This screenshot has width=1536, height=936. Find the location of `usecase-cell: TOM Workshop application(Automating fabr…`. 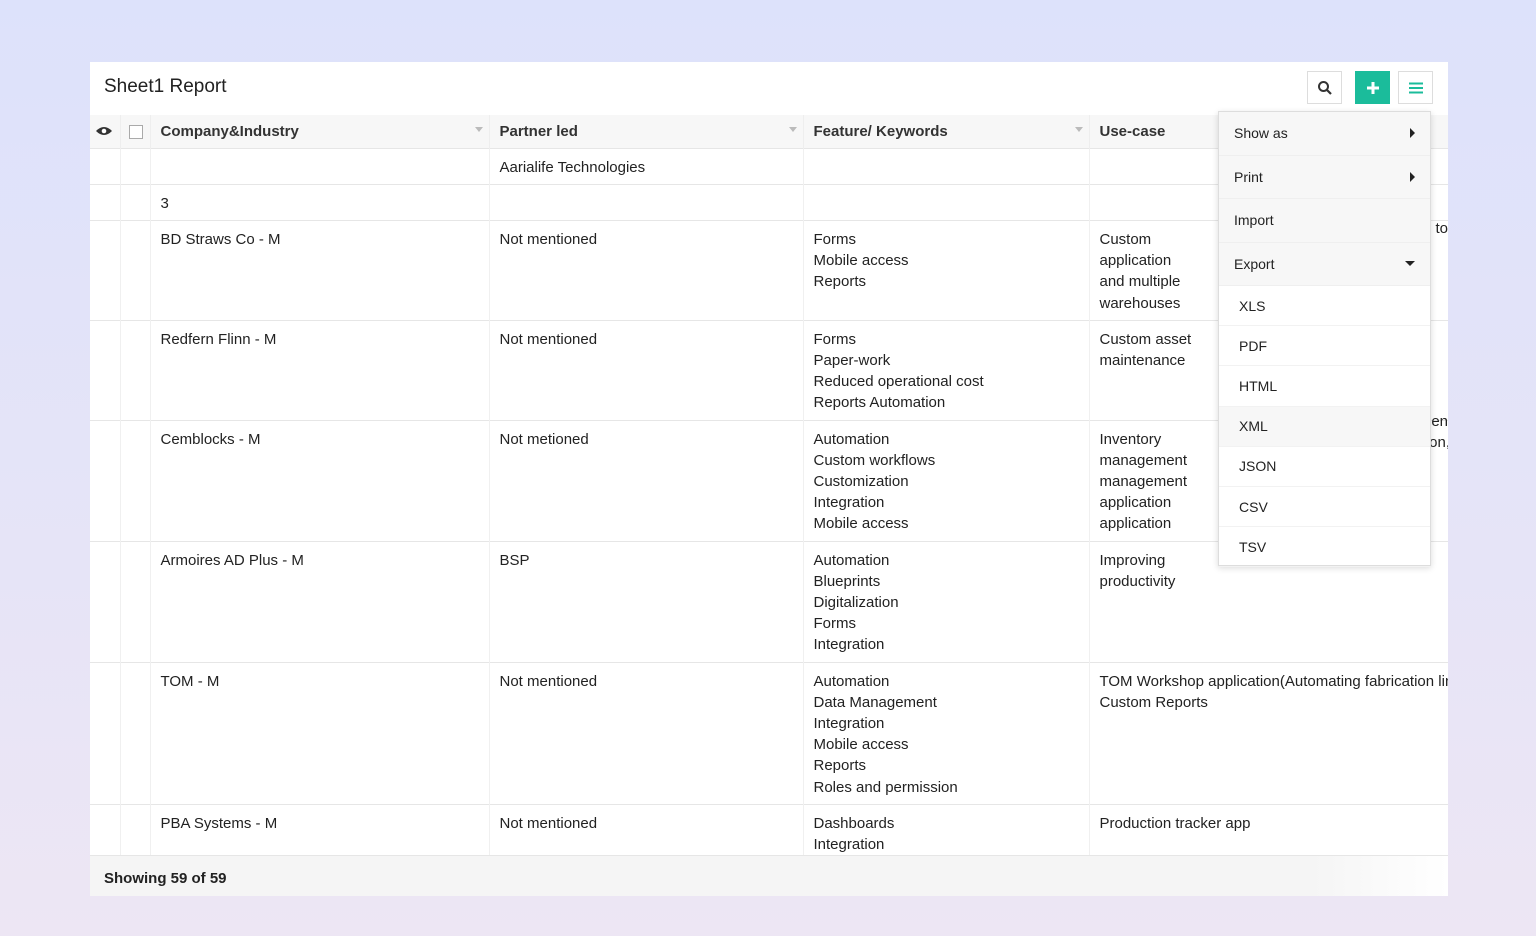

usecase-cell: TOM Workshop application(Automating fabr… is located at coordinates (1268, 733).